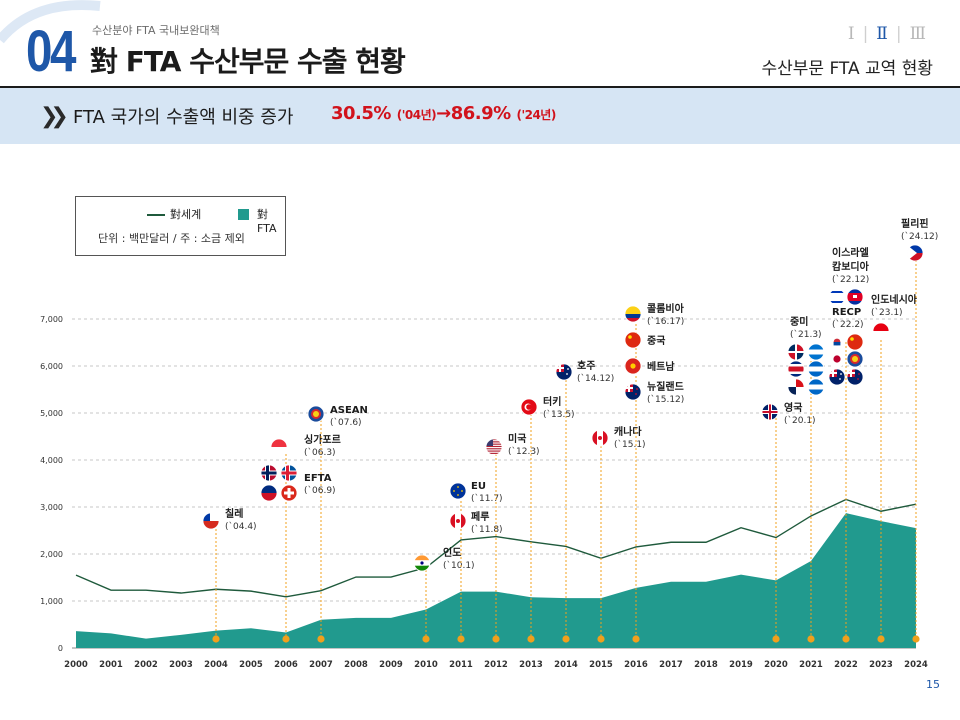 This screenshot has height=720, width=960. I want to click on annotation-date: (`11.7), so click(487, 498).